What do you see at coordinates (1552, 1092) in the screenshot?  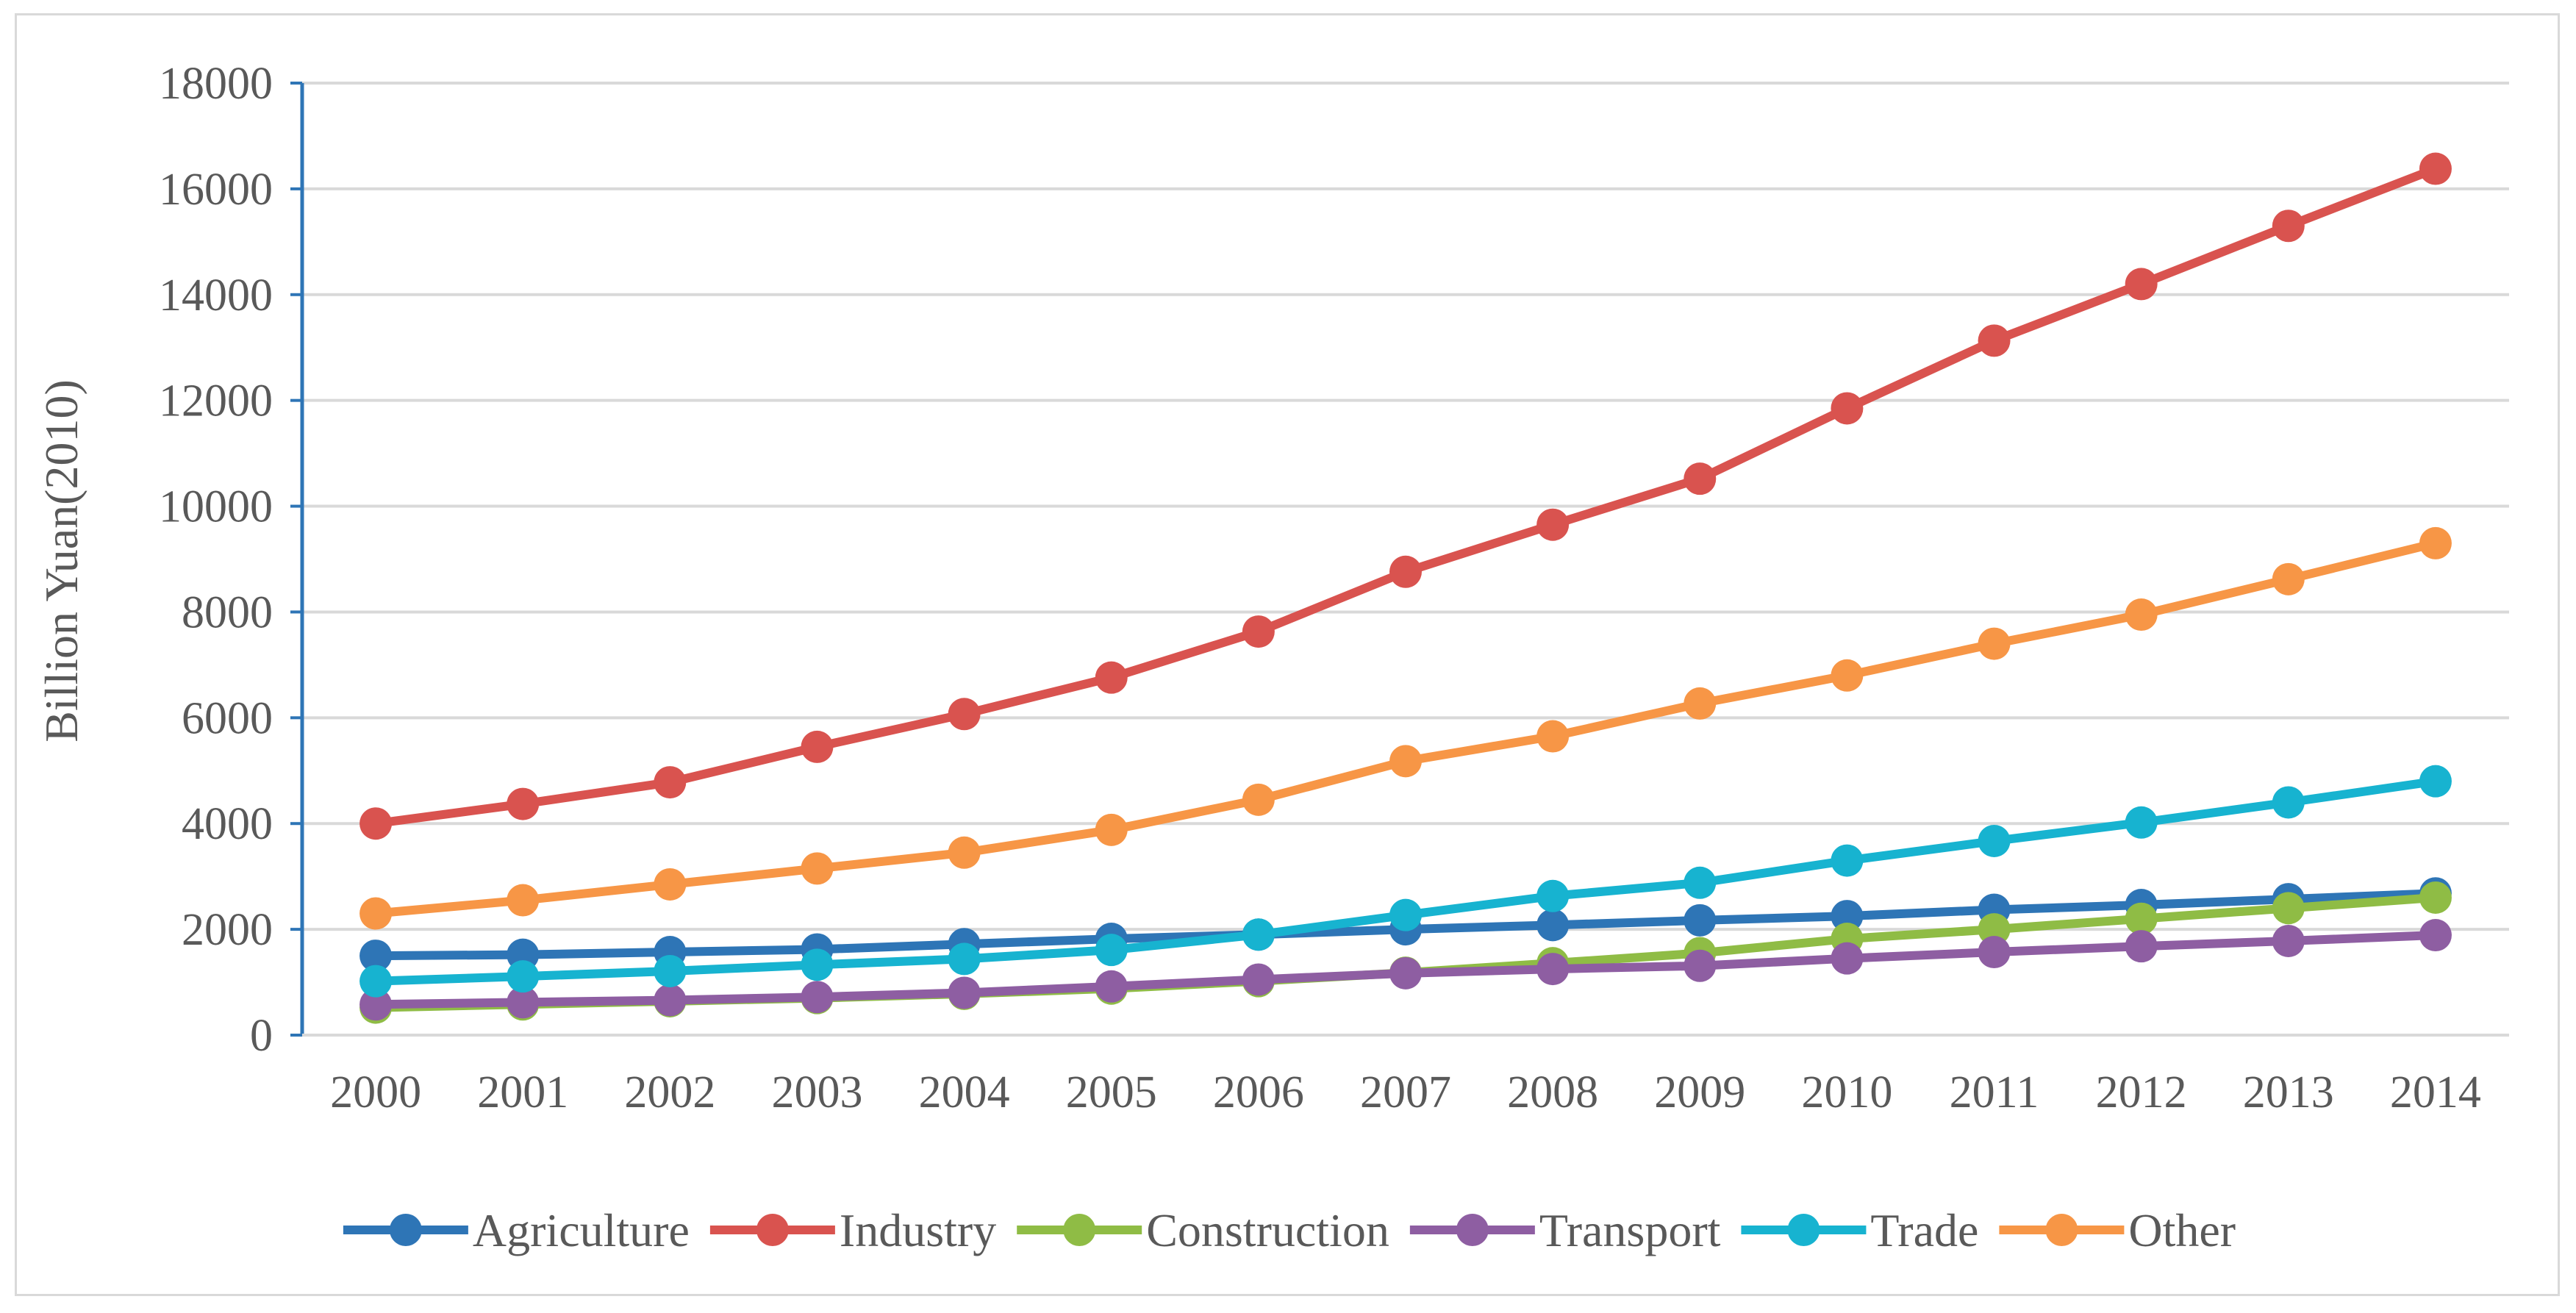 I see `x-tick-label: 2008` at bounding box center [1552, 1092].